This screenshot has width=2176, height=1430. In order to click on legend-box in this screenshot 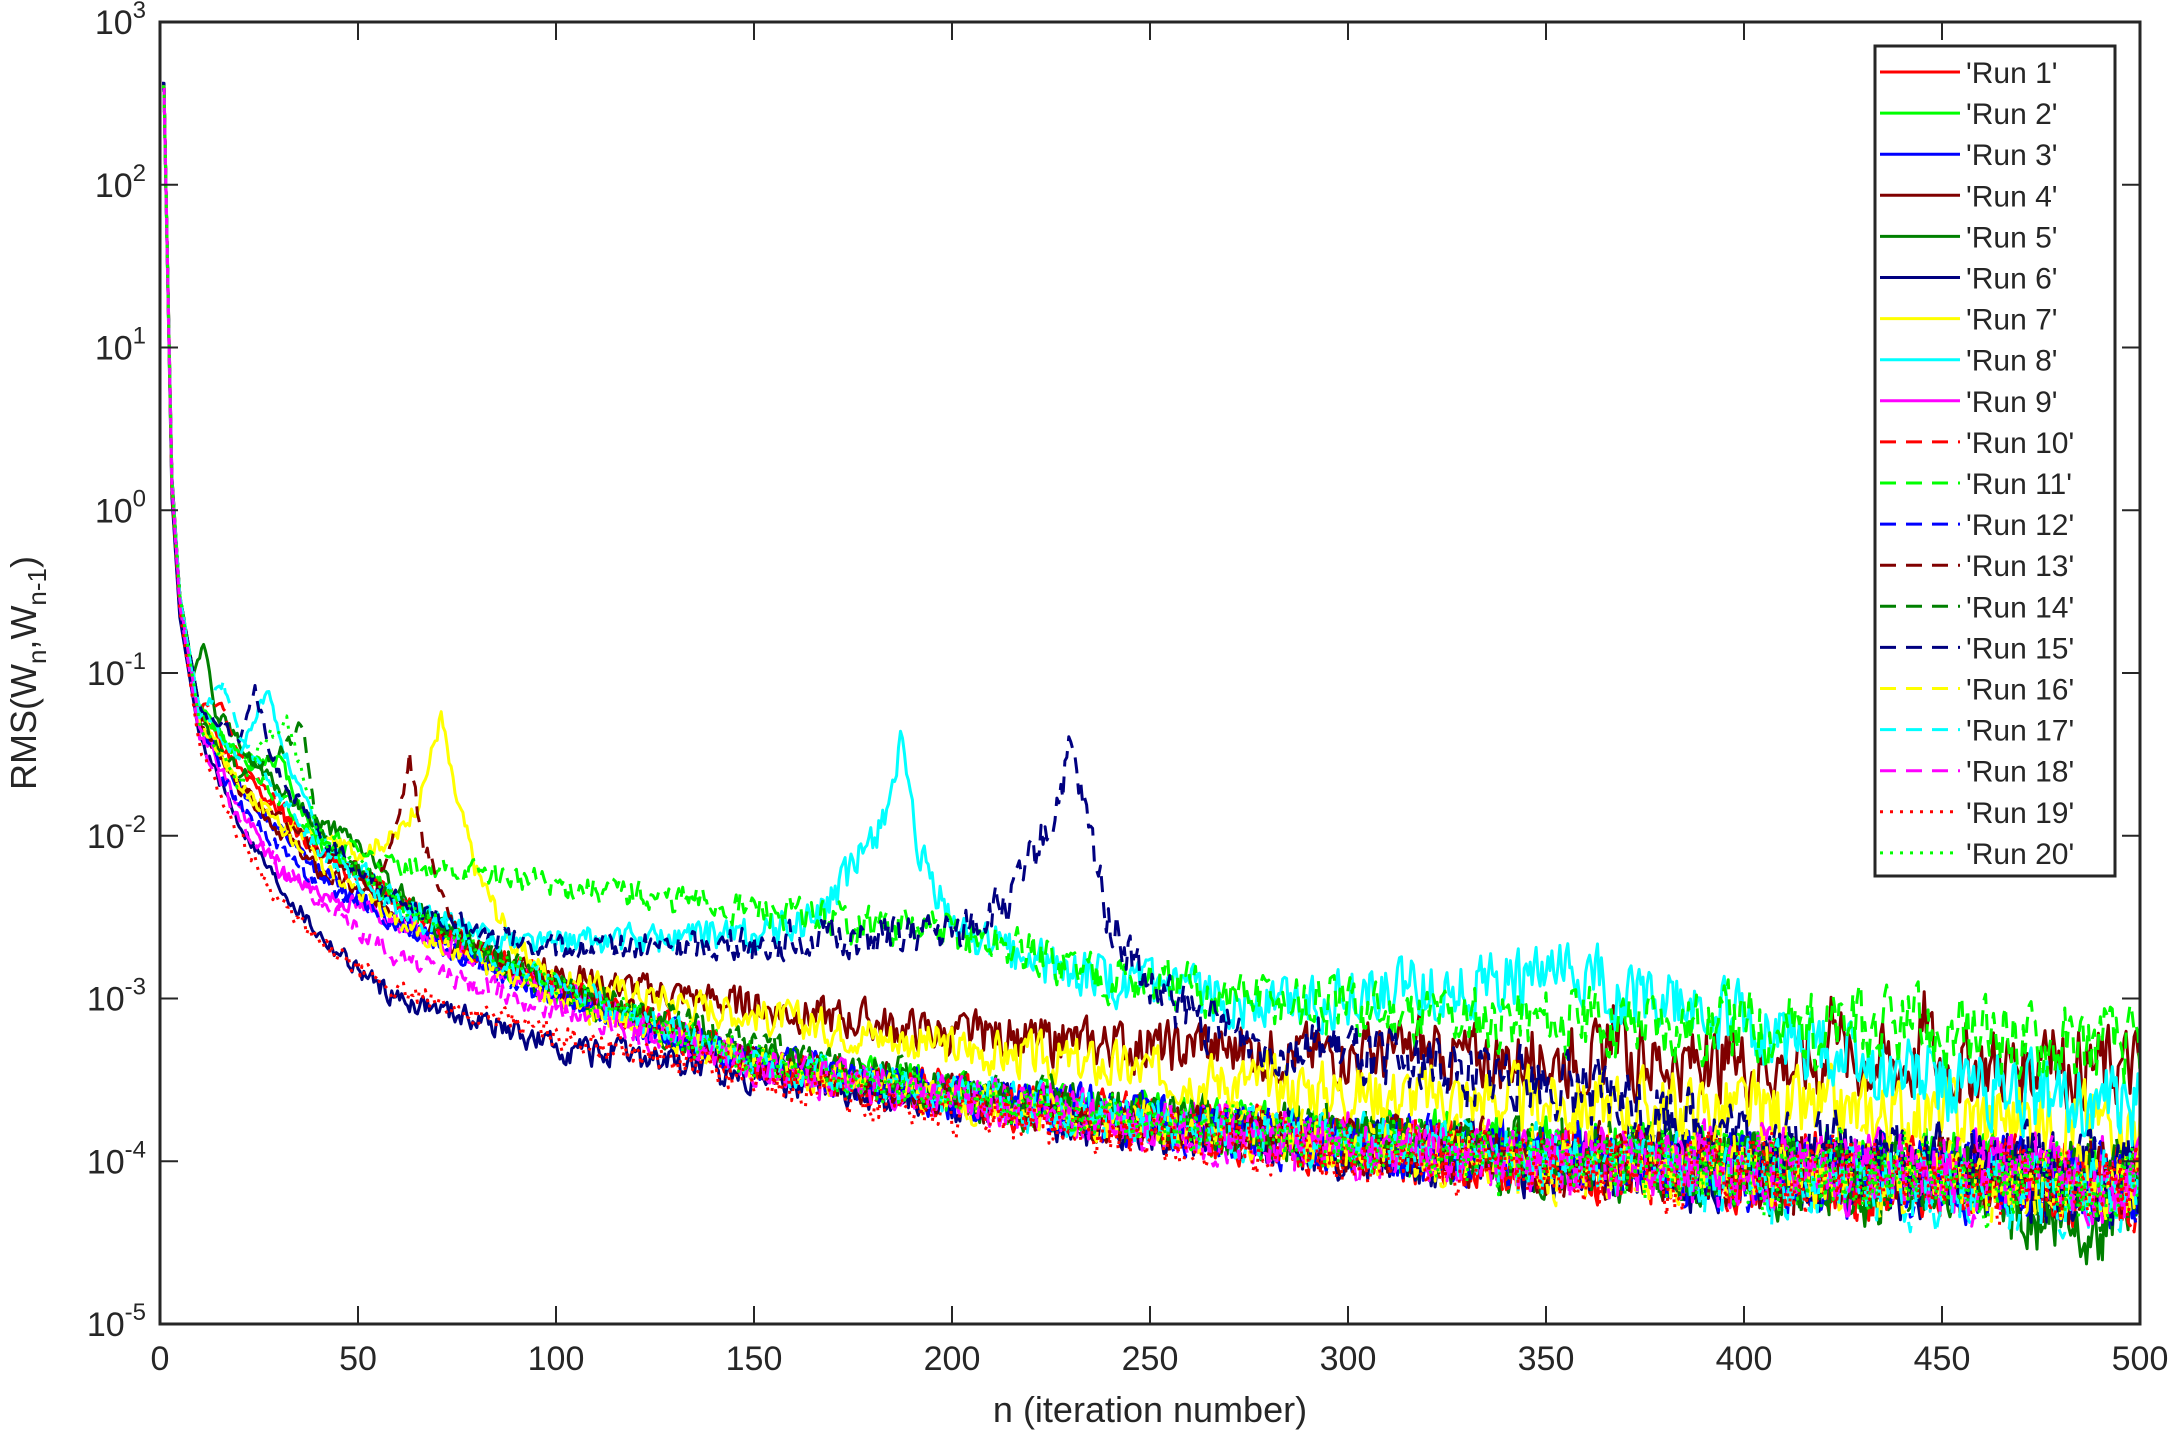, I will do `click(1995, 461)`.